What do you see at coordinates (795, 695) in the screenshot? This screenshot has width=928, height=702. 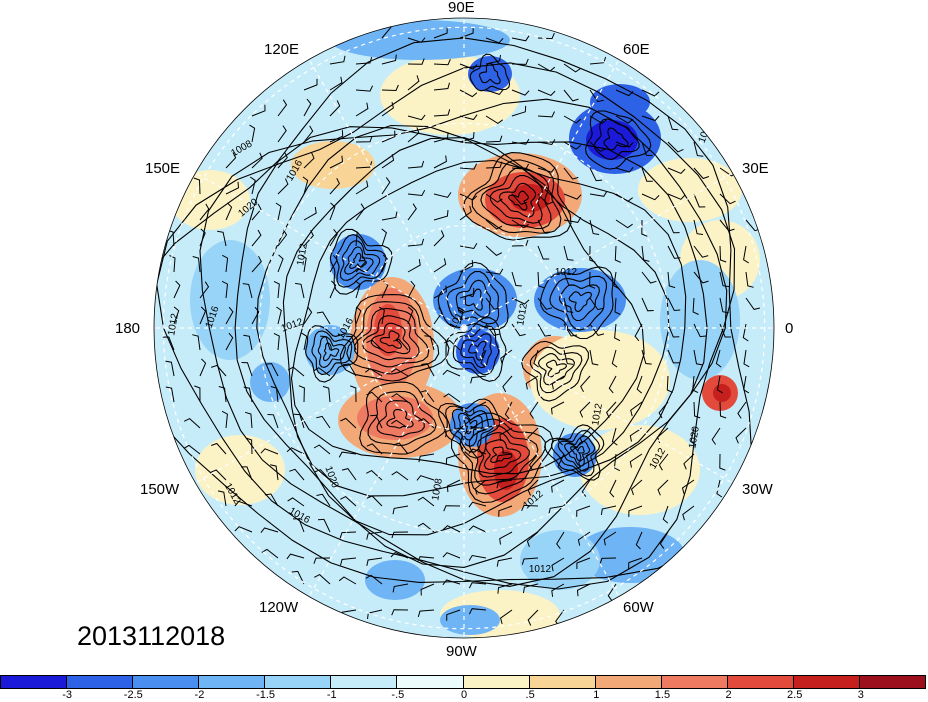 I see `colorbar-tick-label: 2.5` at bounding box center [795, 695].